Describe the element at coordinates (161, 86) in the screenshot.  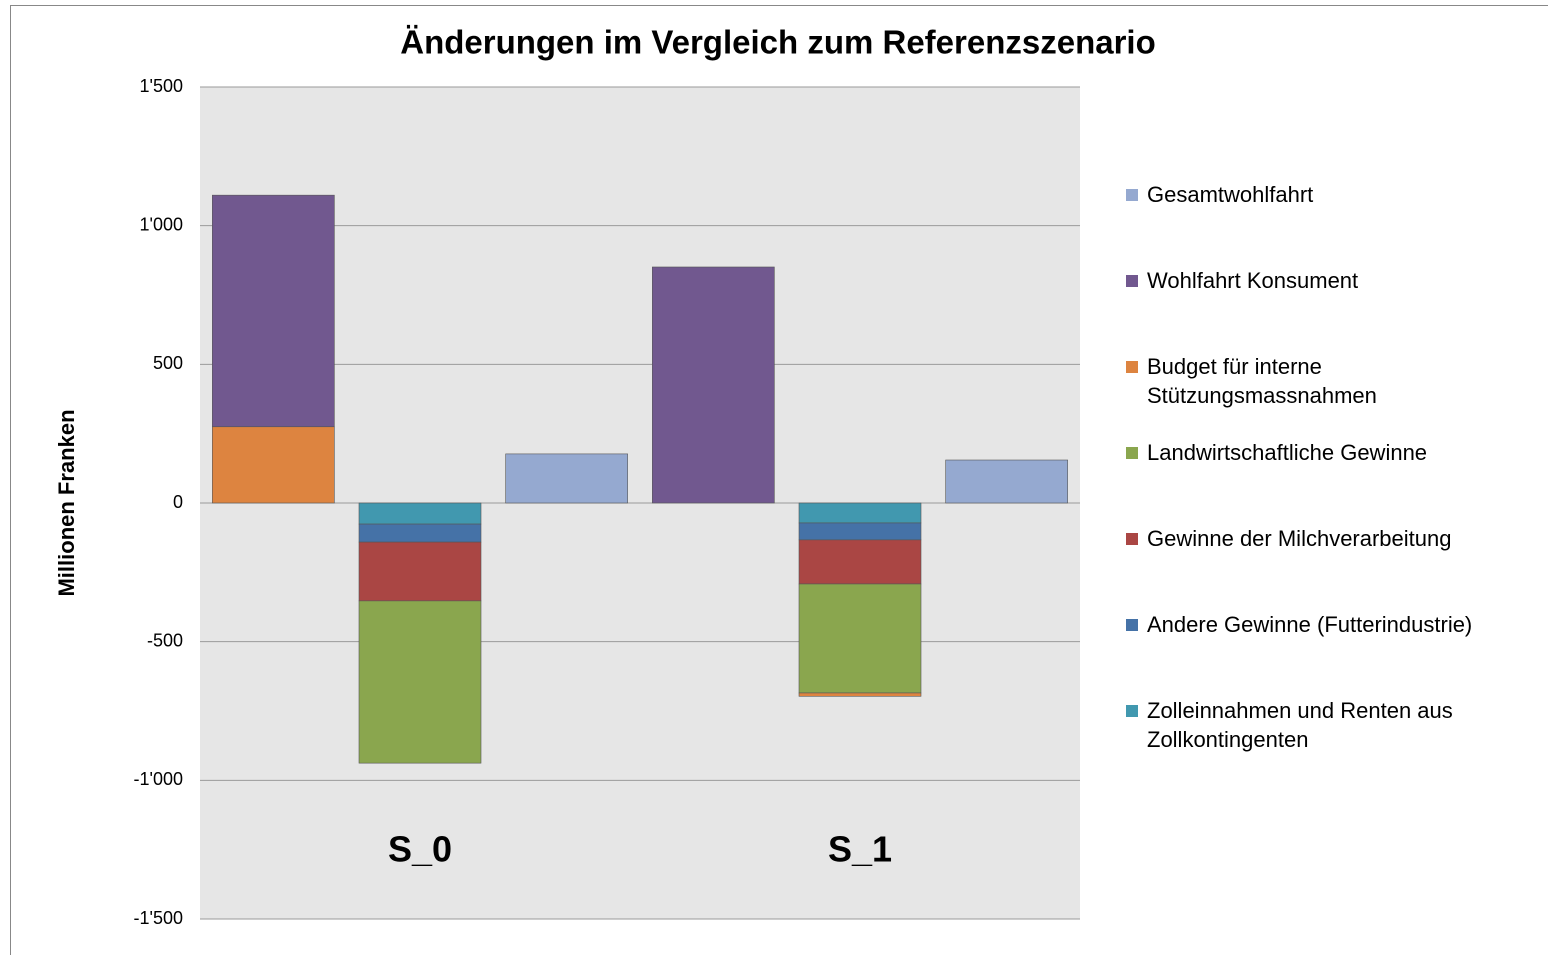
I see `y-tick-label: 1'500` at that location.